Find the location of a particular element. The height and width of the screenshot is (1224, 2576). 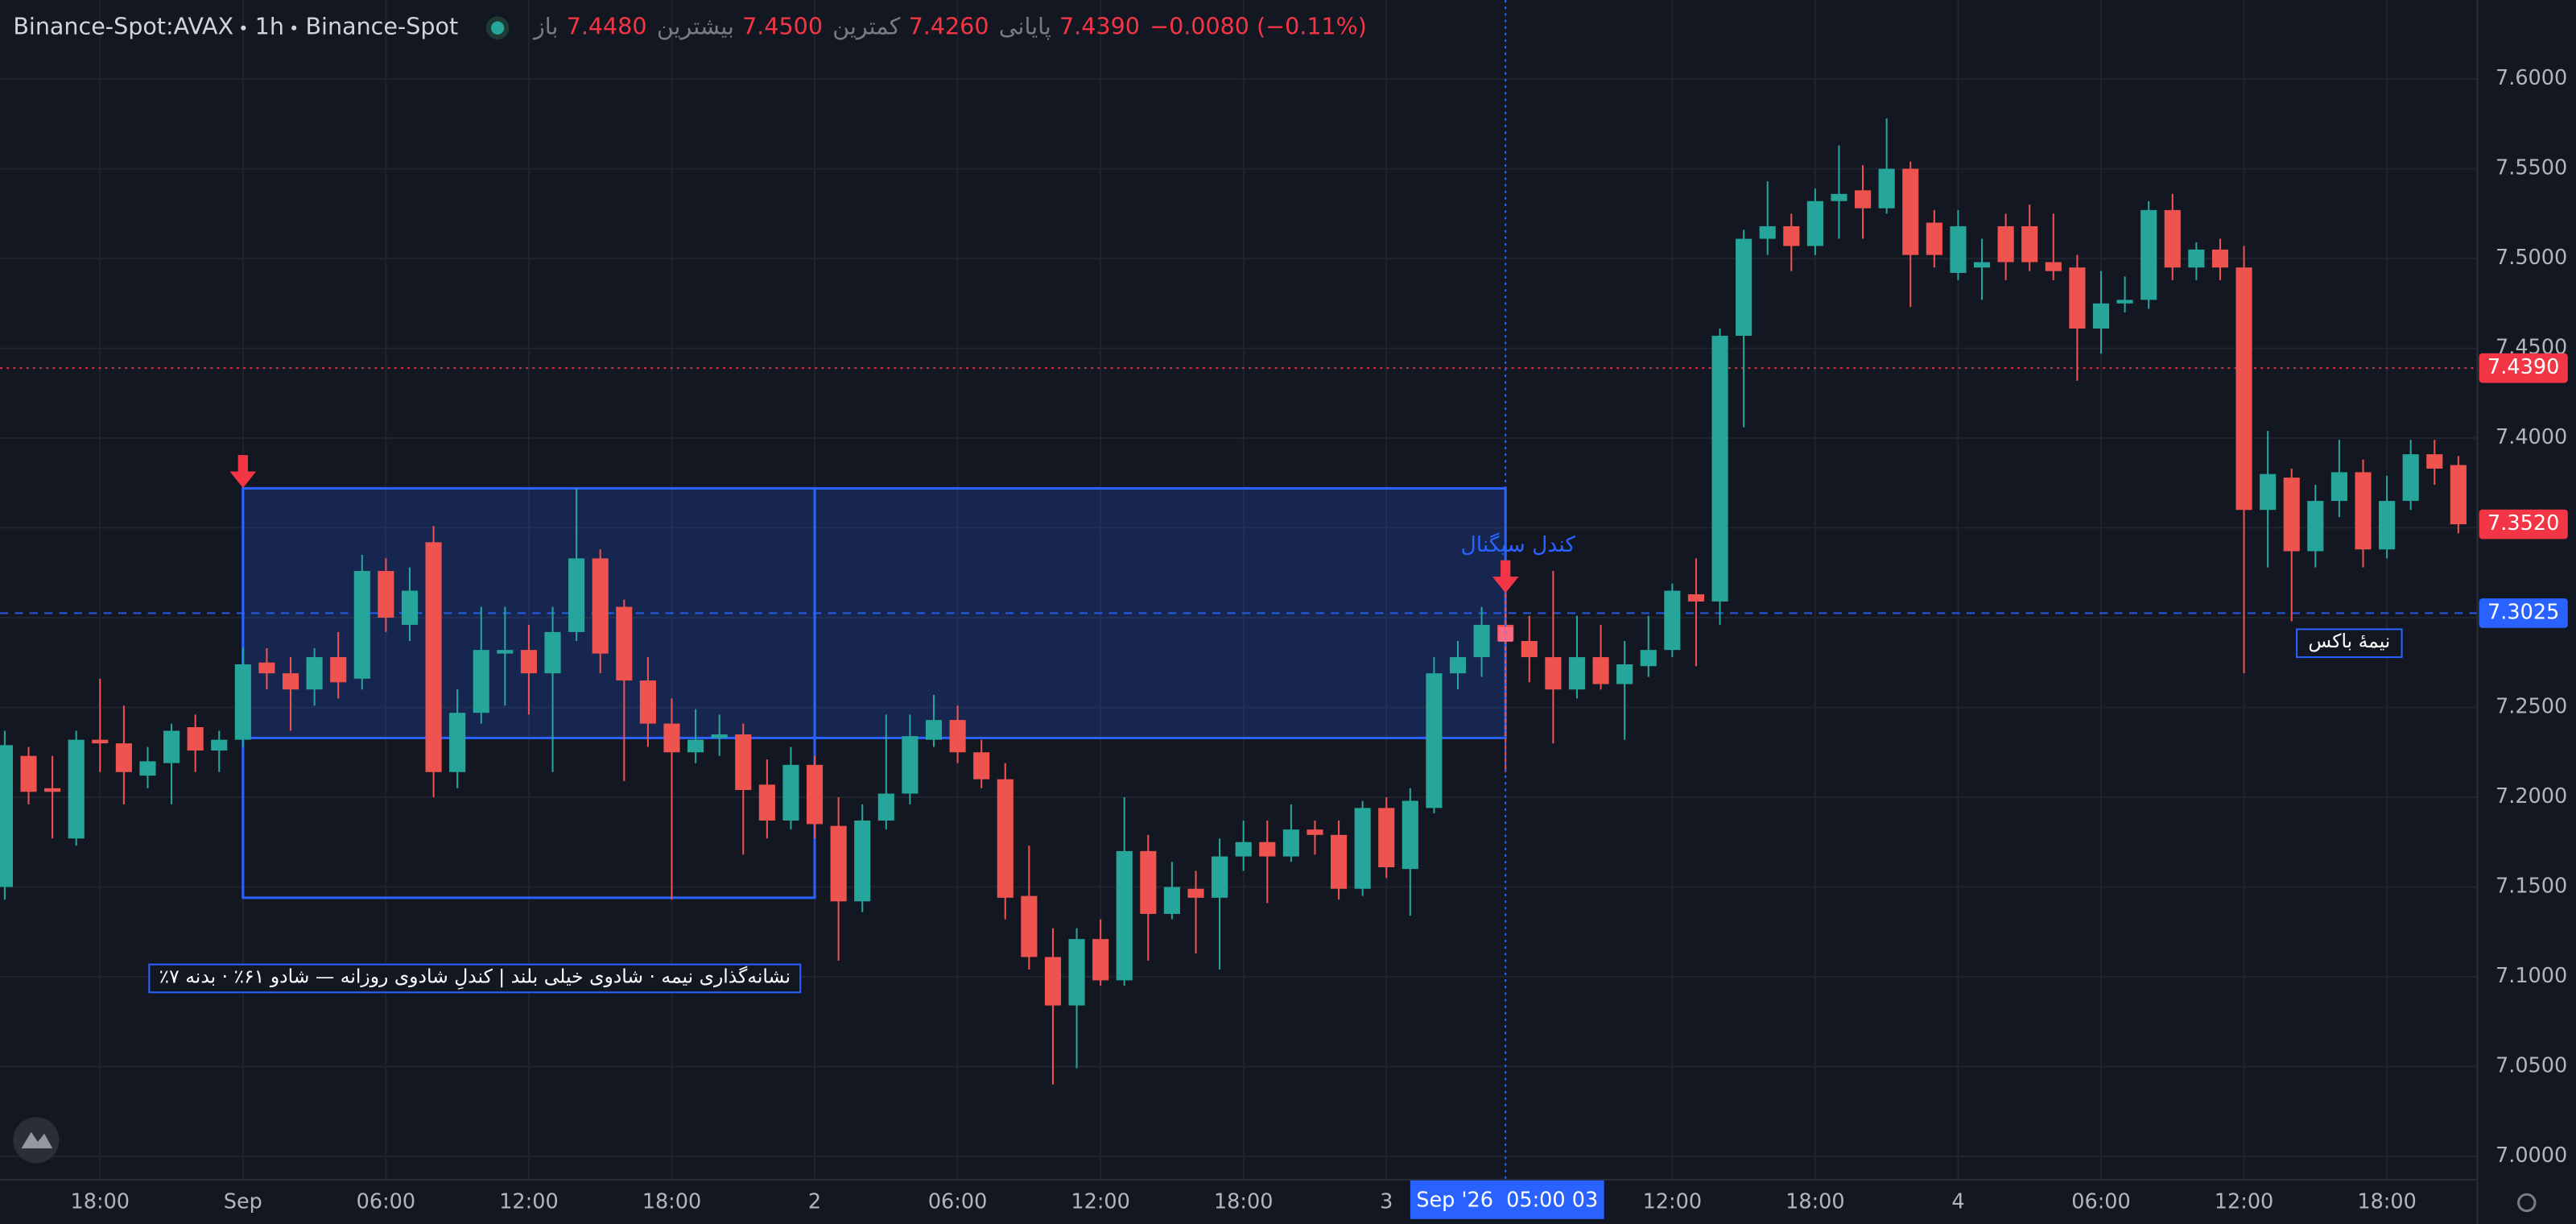

ohlc-value: 7.4260 is located at coordinates (949, 26).